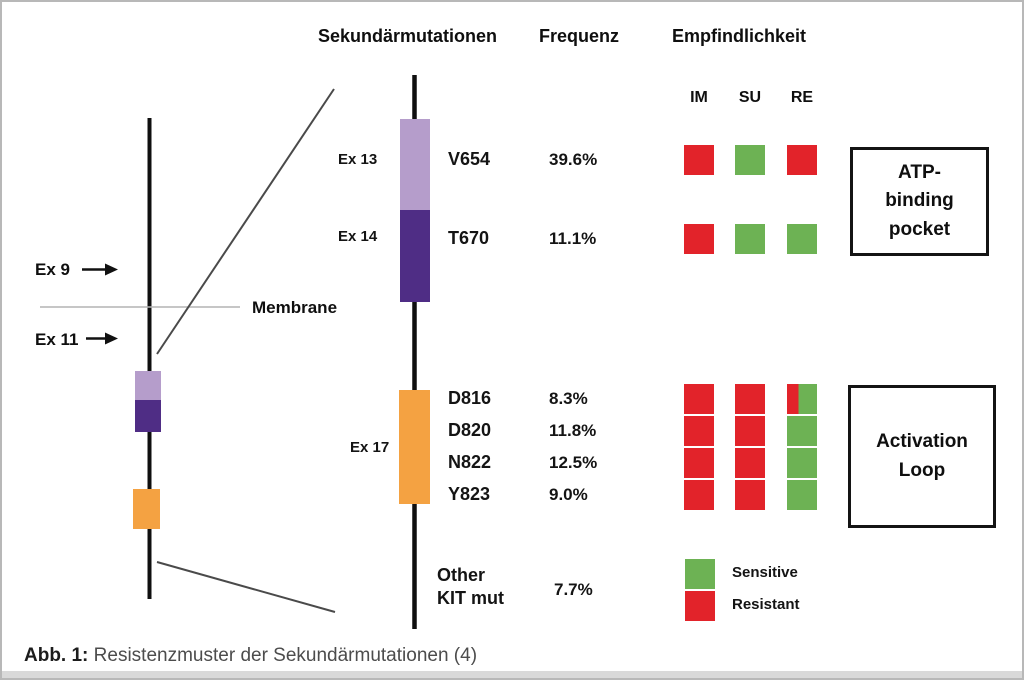 This screenshot has height=680, width=1024. I want to click on v654-re-resistant-square, so click(802, 160).